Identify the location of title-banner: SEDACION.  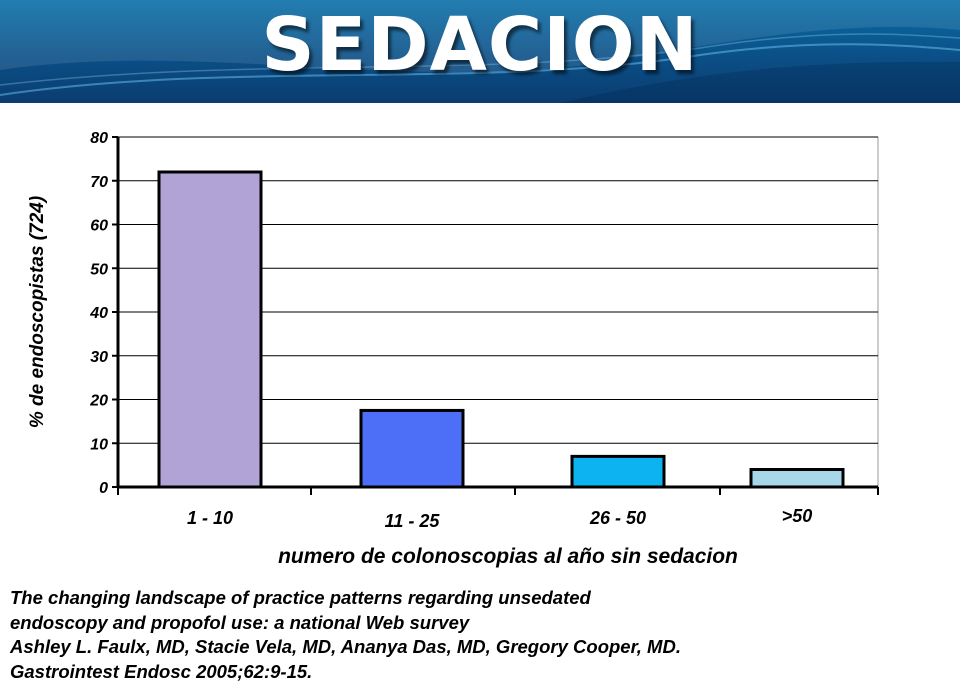
(480, 51).